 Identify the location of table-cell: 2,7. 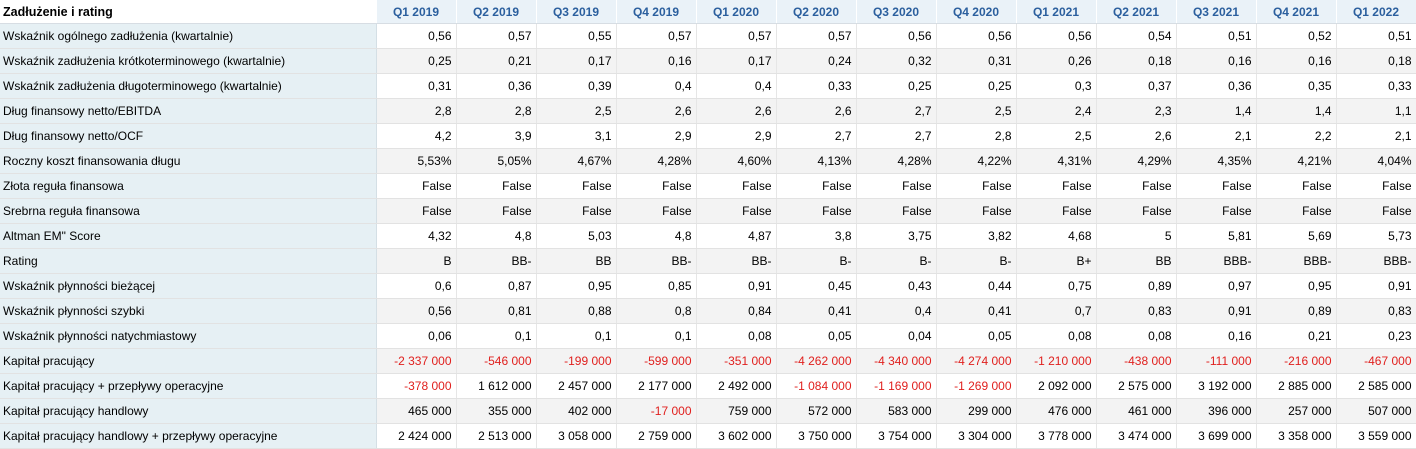
(896, 111).